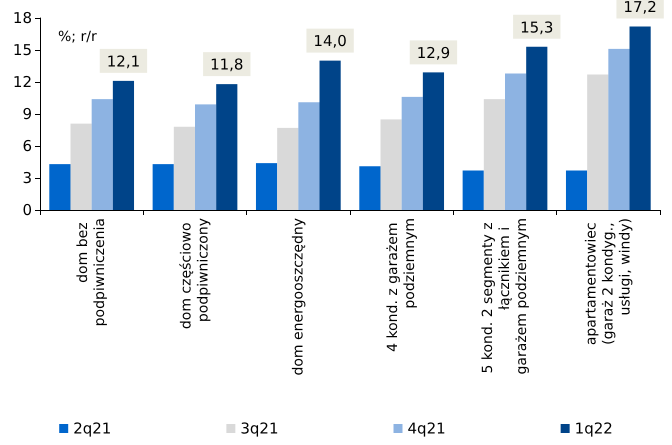  Describe the element at coordinates (427, 429) in the screenshot. I see `legend-label: 4q21` at that location.